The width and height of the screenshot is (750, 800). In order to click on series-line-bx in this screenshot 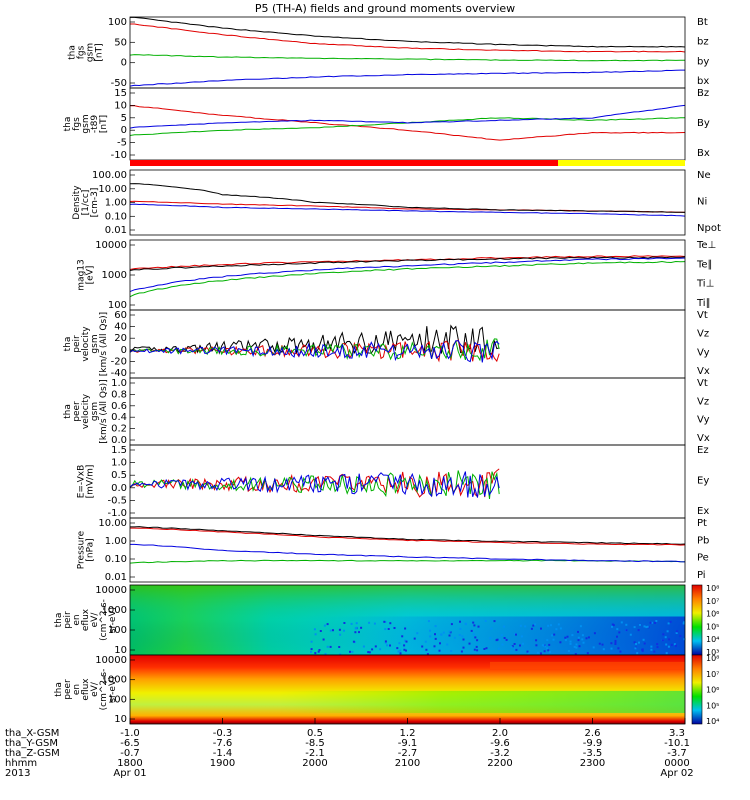, I will do `click(407, 78)`.